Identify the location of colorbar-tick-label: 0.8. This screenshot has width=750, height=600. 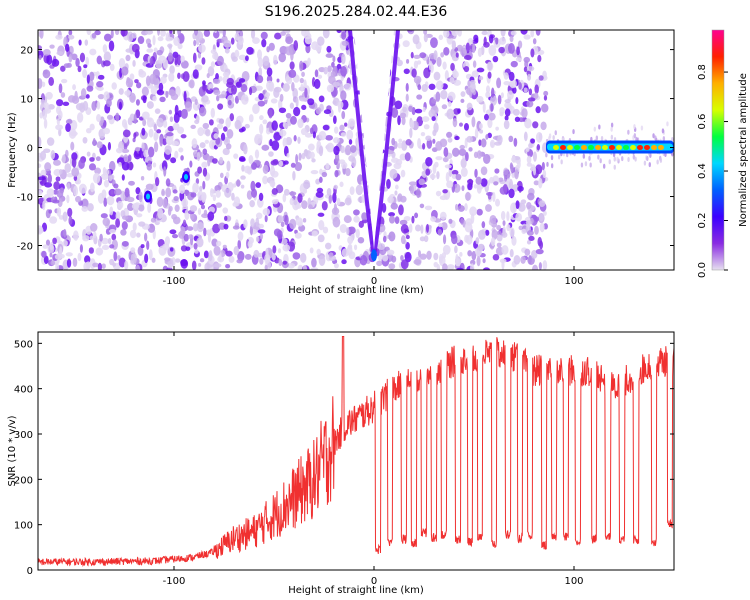
(702, 72).